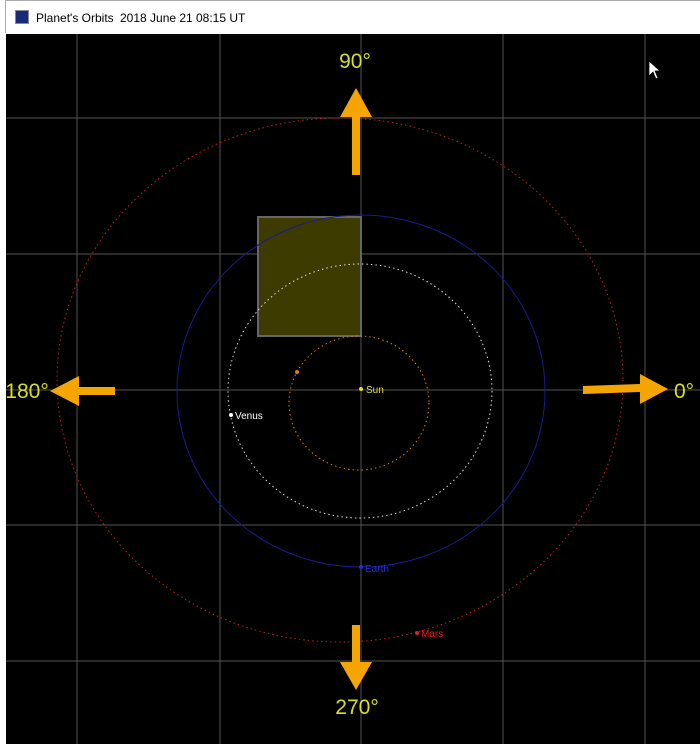 The width and height of the screenshot is (700, 744). Describe the element at coordinates (361, 567) in the screenshot. I see `earth` at that location.